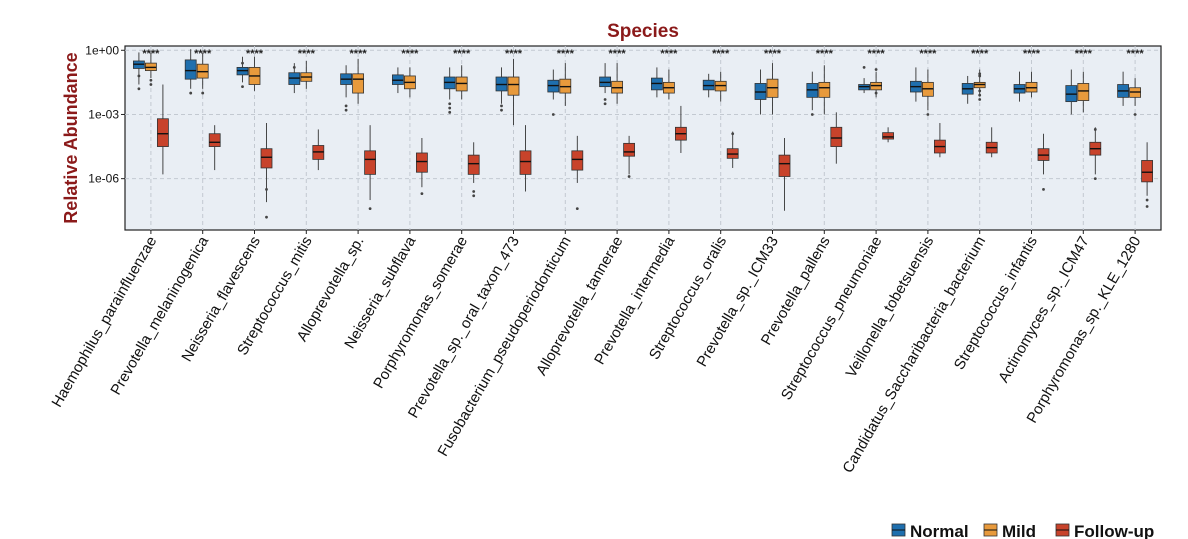 The width and height of the screenshot is (1188, 539). I want to click on legend-label: Mild, so click(1019, 530).